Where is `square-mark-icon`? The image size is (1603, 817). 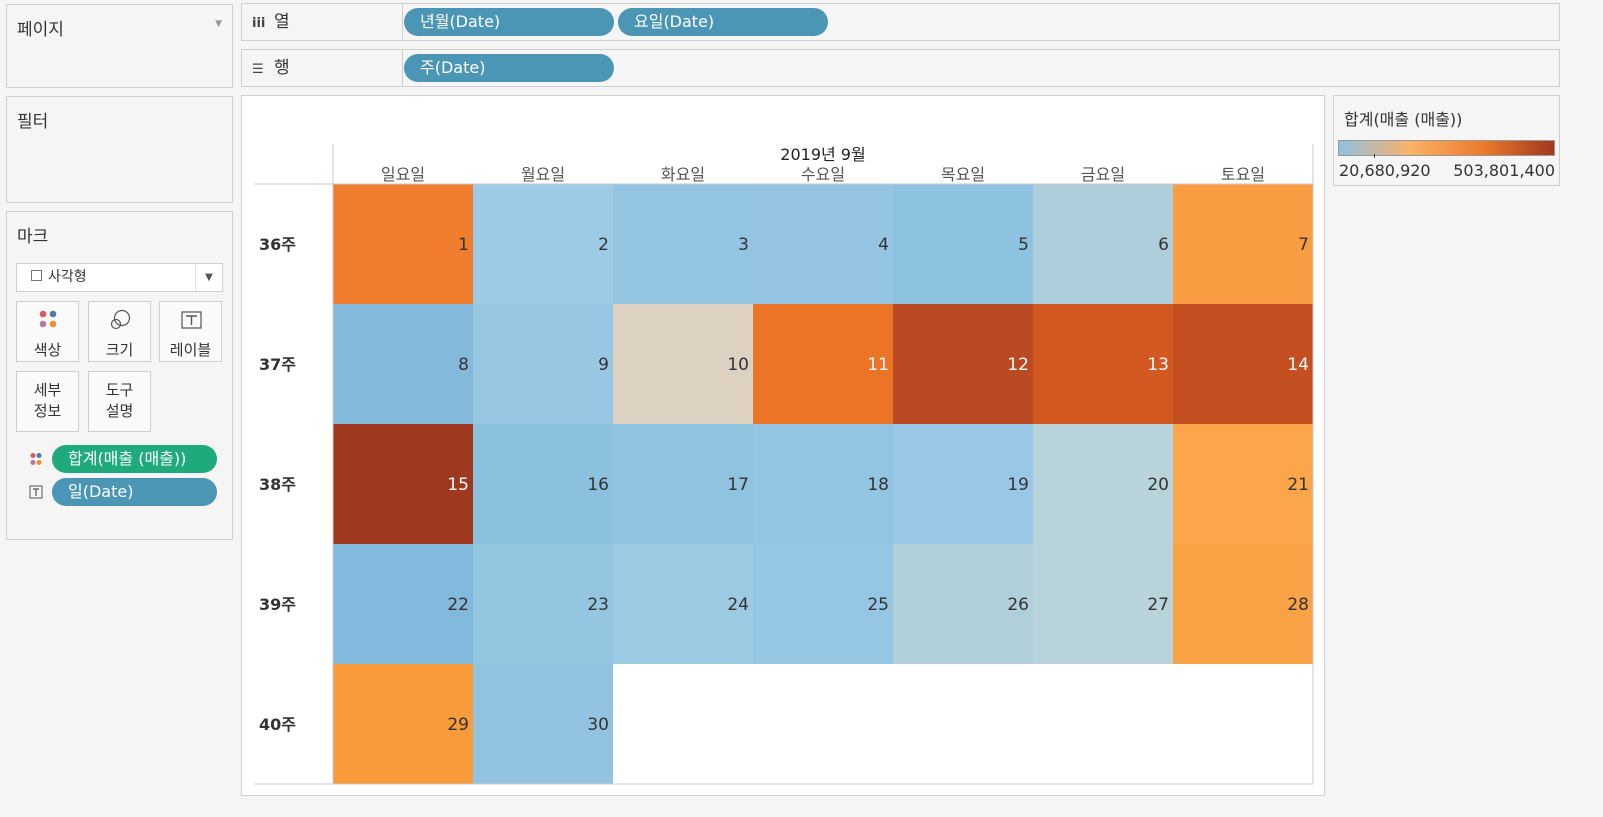
square-mark-icon is located at coordinates (36, 275).